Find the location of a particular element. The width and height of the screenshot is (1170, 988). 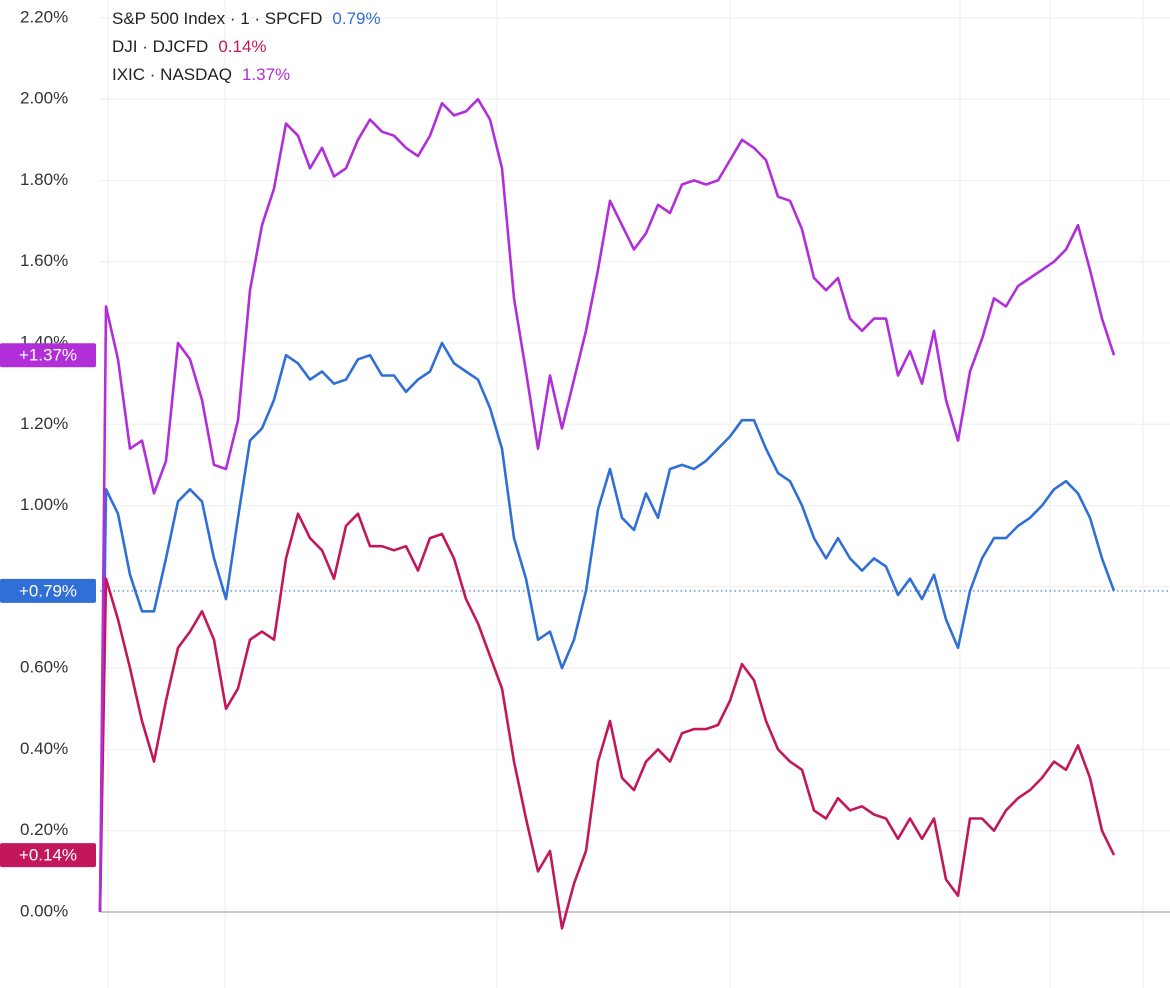

badge-label: +0.79% is located at coordinates (48, 590).